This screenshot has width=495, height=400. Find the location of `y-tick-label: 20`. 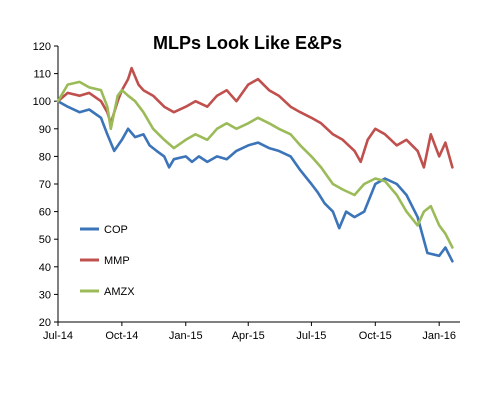

y-tick-label: 20 is located at coordinates (45, 323).